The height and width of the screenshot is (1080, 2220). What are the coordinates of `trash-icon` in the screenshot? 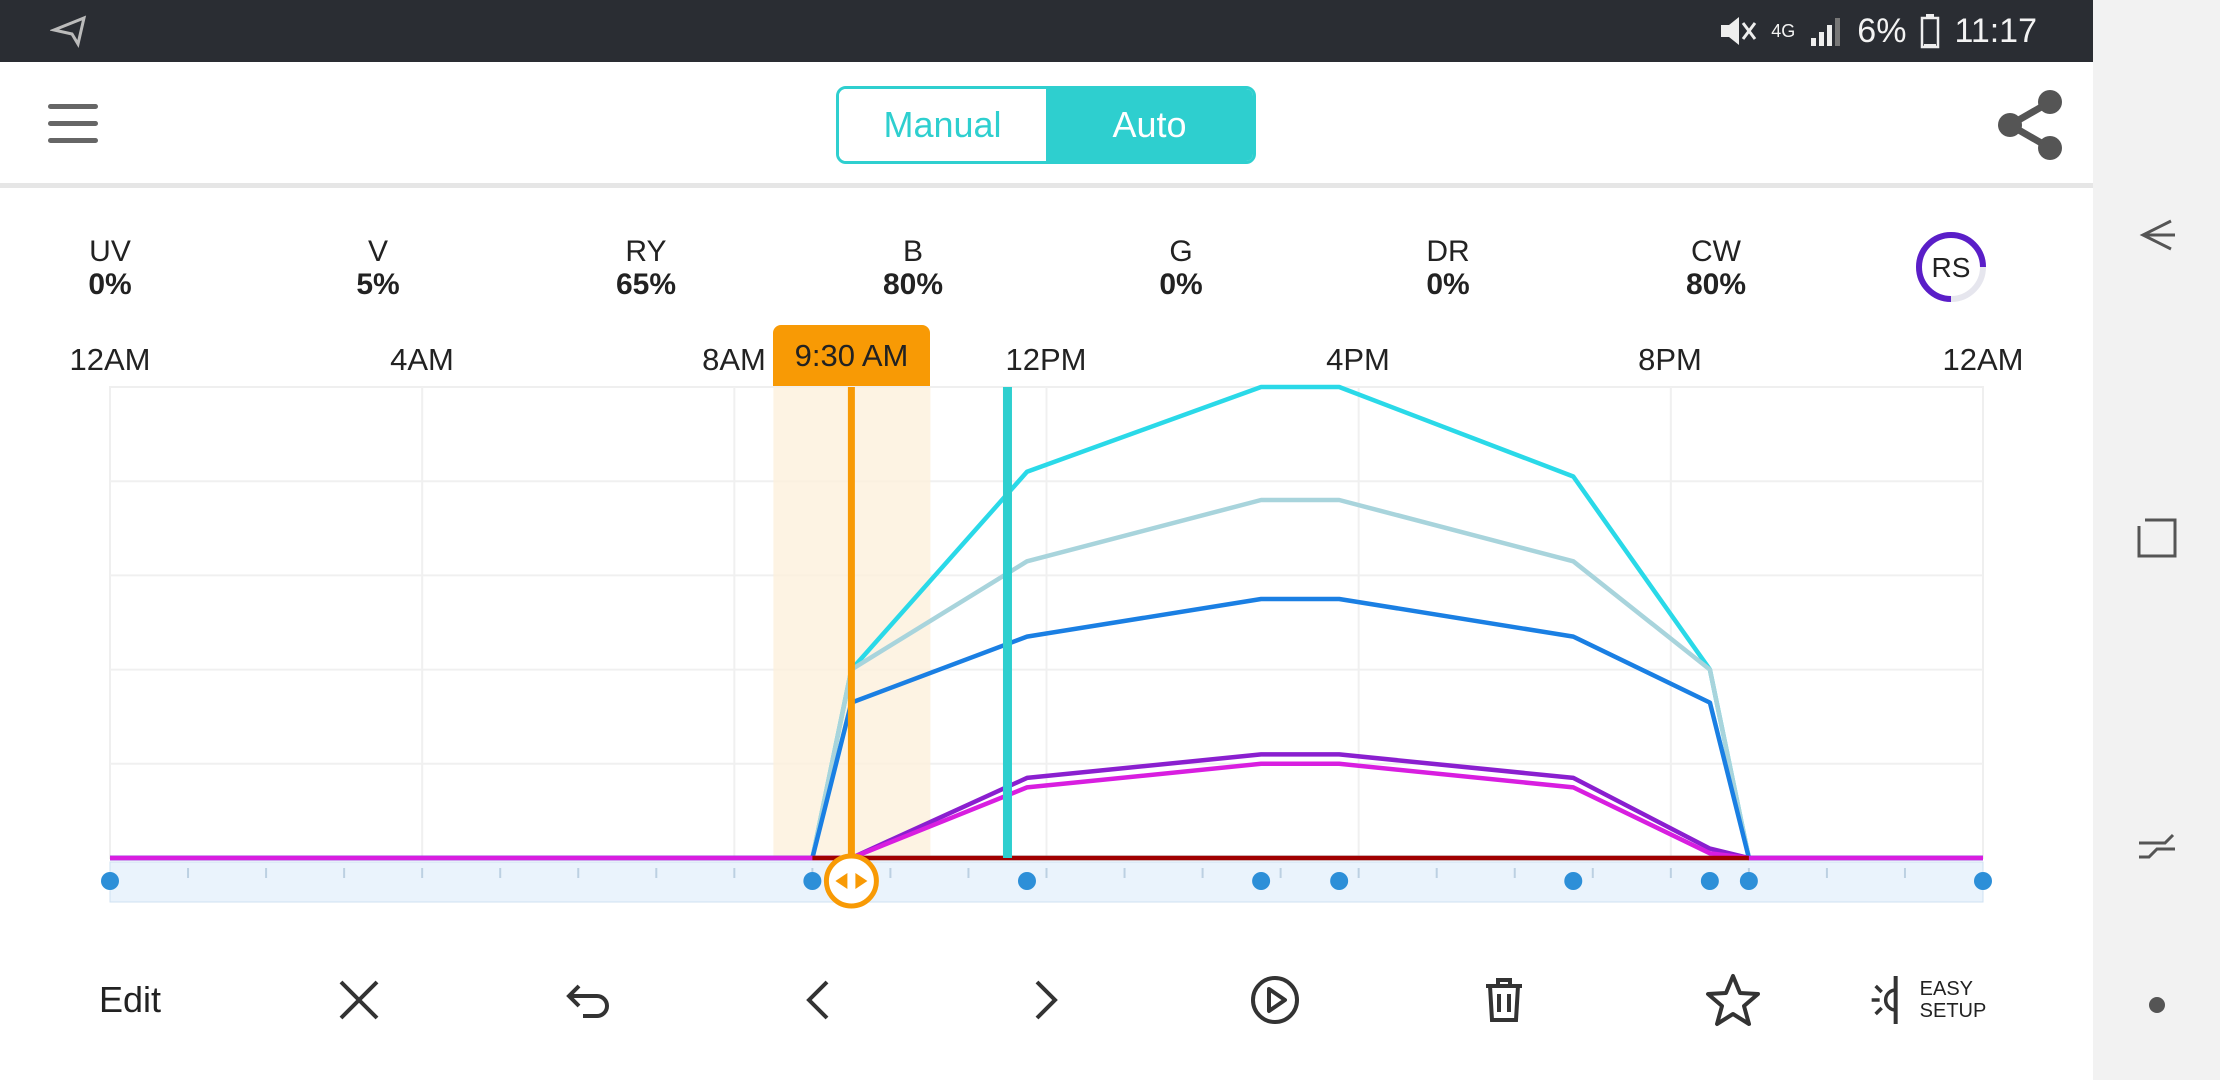 It's located at (1504, 1000).